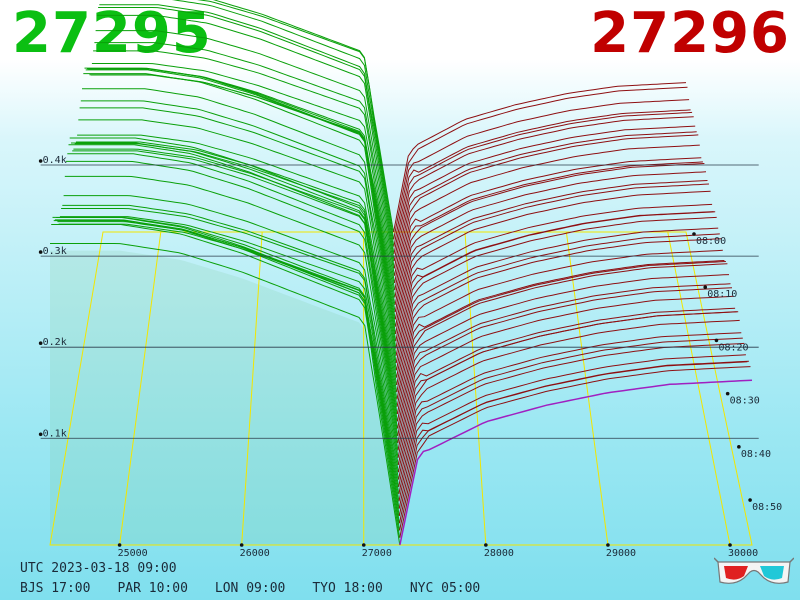  I want to click on z-tick-label: 0.4k, so click(55, 160).